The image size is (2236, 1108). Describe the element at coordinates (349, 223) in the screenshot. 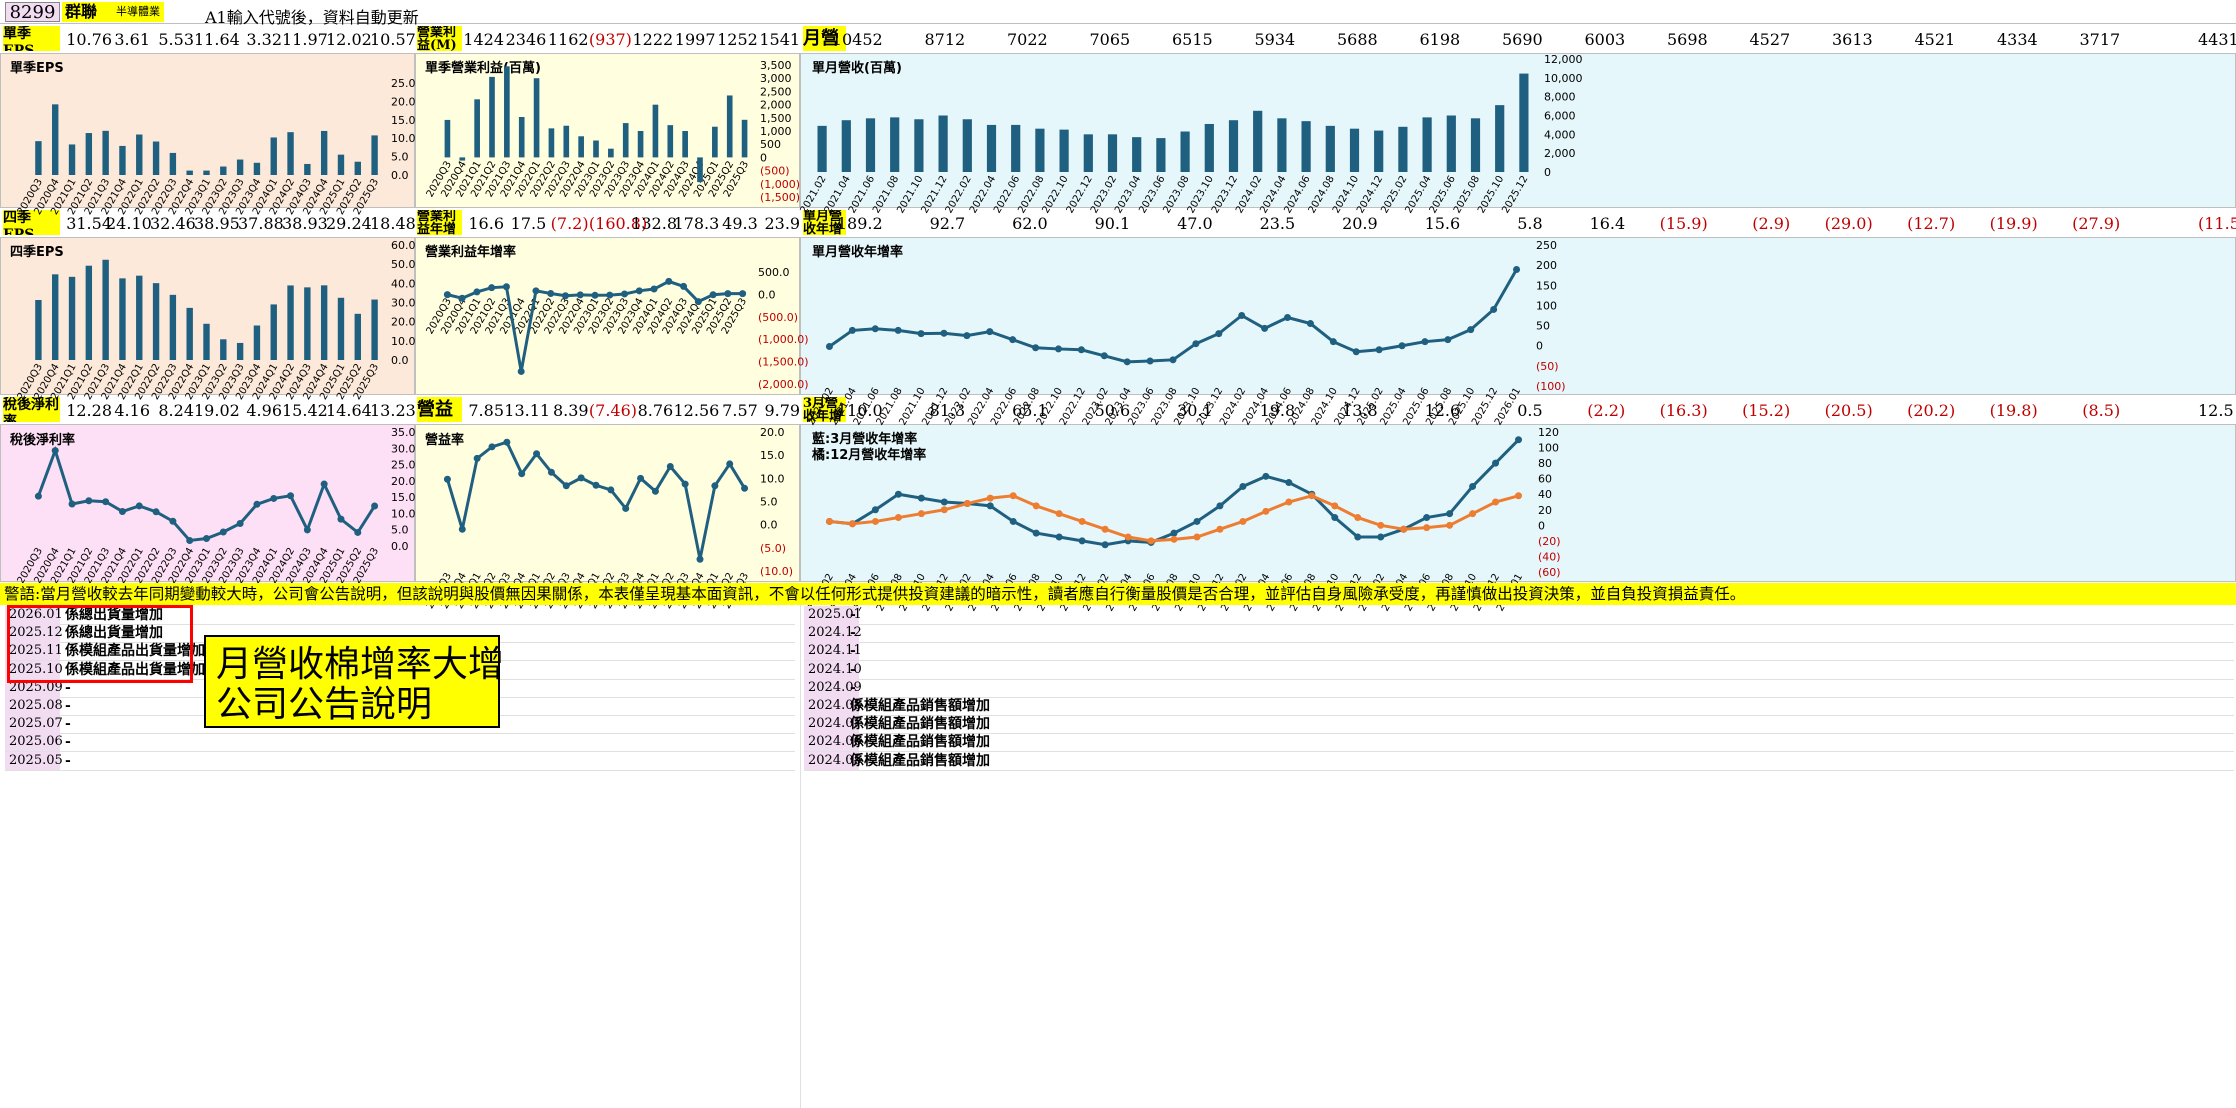

I see `row2-eps-value: 29.24` at that location.